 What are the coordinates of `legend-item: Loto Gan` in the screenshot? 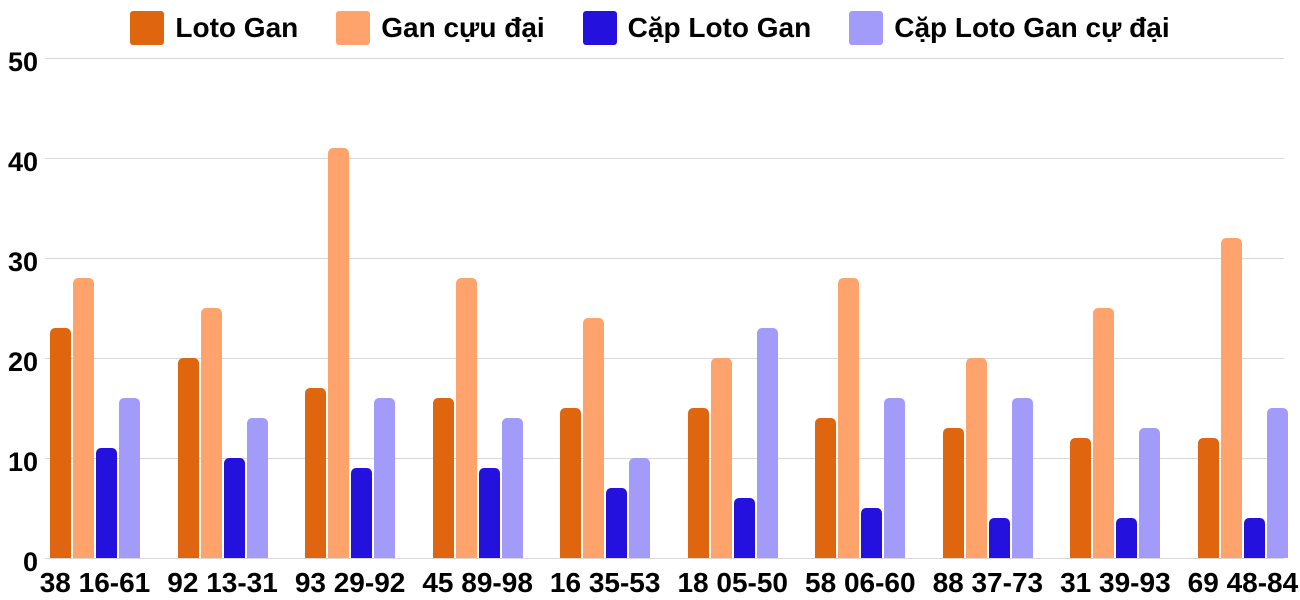 It's located at (214, 28).